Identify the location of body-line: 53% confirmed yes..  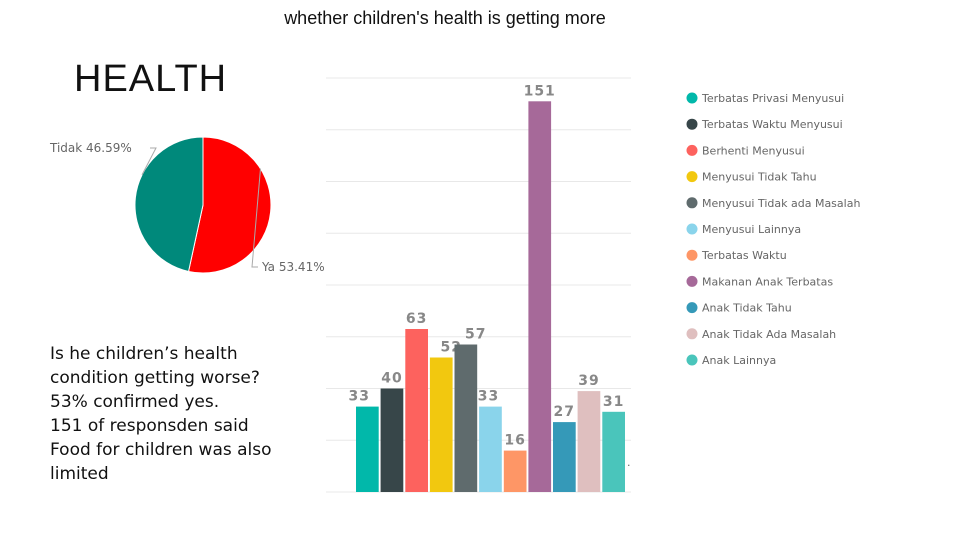
(135, 402).